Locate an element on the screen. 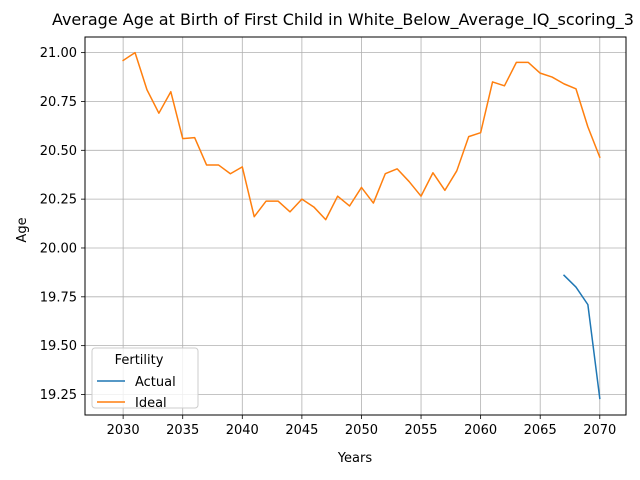 Image resolution: width=640 pixels, height=480 pixels. y-tick-label: 19.75 is located at coordinates (58, 297).